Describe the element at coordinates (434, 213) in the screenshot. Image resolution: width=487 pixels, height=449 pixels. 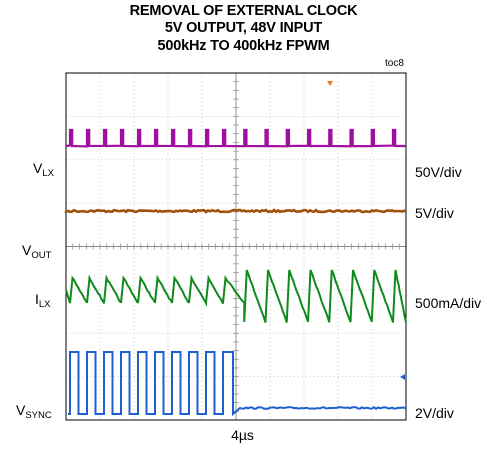
I see `scale-vout: 5V/div` at that location.